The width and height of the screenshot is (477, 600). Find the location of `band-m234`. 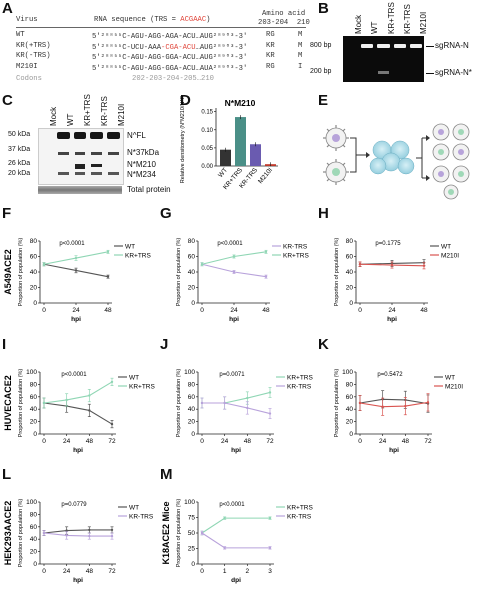

band-m234 is located at coordinates (113, 173).